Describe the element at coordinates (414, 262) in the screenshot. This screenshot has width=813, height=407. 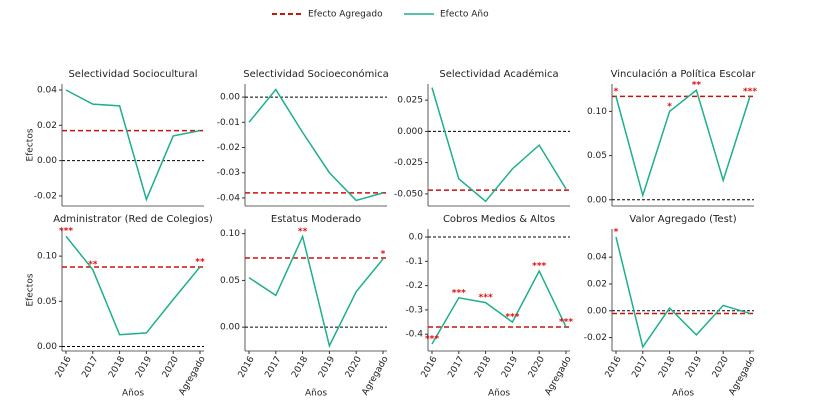
I see `y-tick-label: -0.1` at that location.